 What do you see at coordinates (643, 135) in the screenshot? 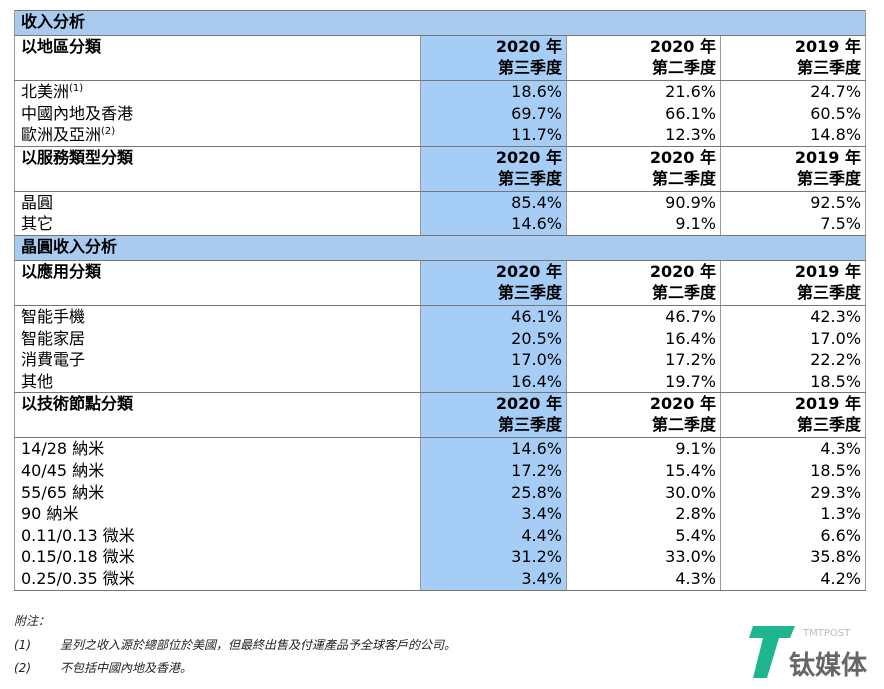
I see `value-cell: 12.3%` at bounding box center [643, 135].